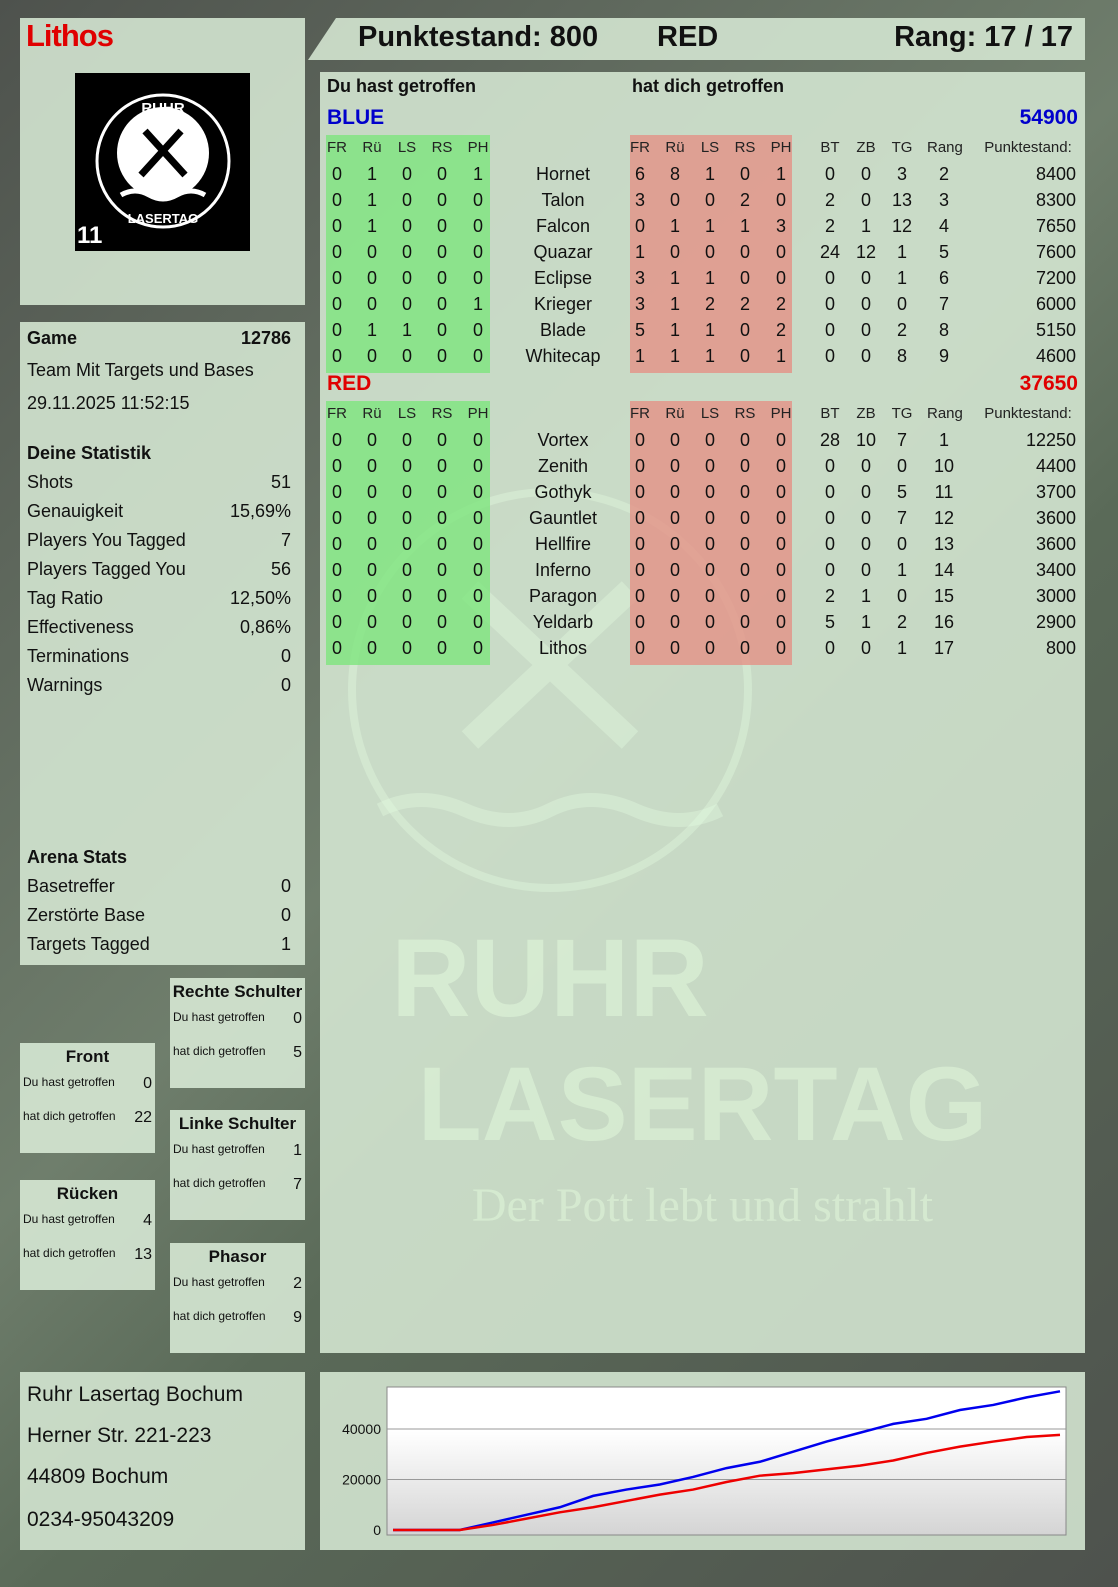  Describe the element at coordinates (297, 1150) in the screenshot. I see `zone-hit-you-value: 1` at that location.